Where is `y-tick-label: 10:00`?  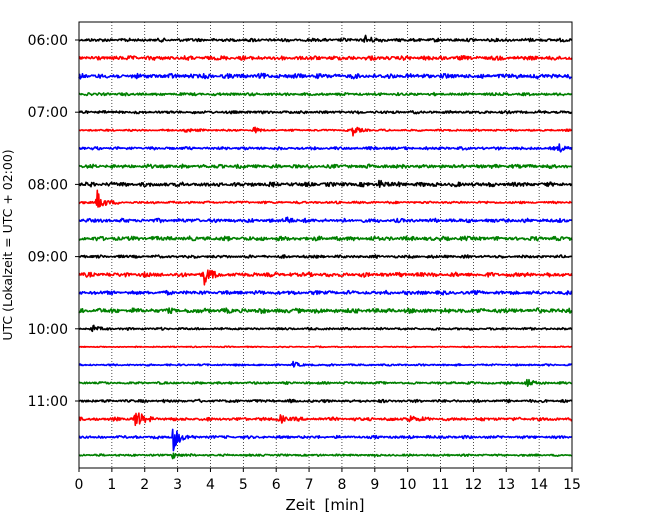 y-tick-label: 10:00 is located at coordinates (48, 330).